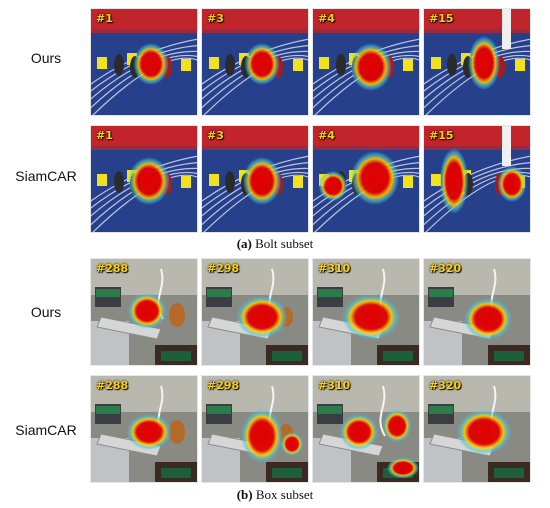  Describe the element at coordinates (284, 243) in the screenshot. I see `caption-text: Bolt subset` at that location.